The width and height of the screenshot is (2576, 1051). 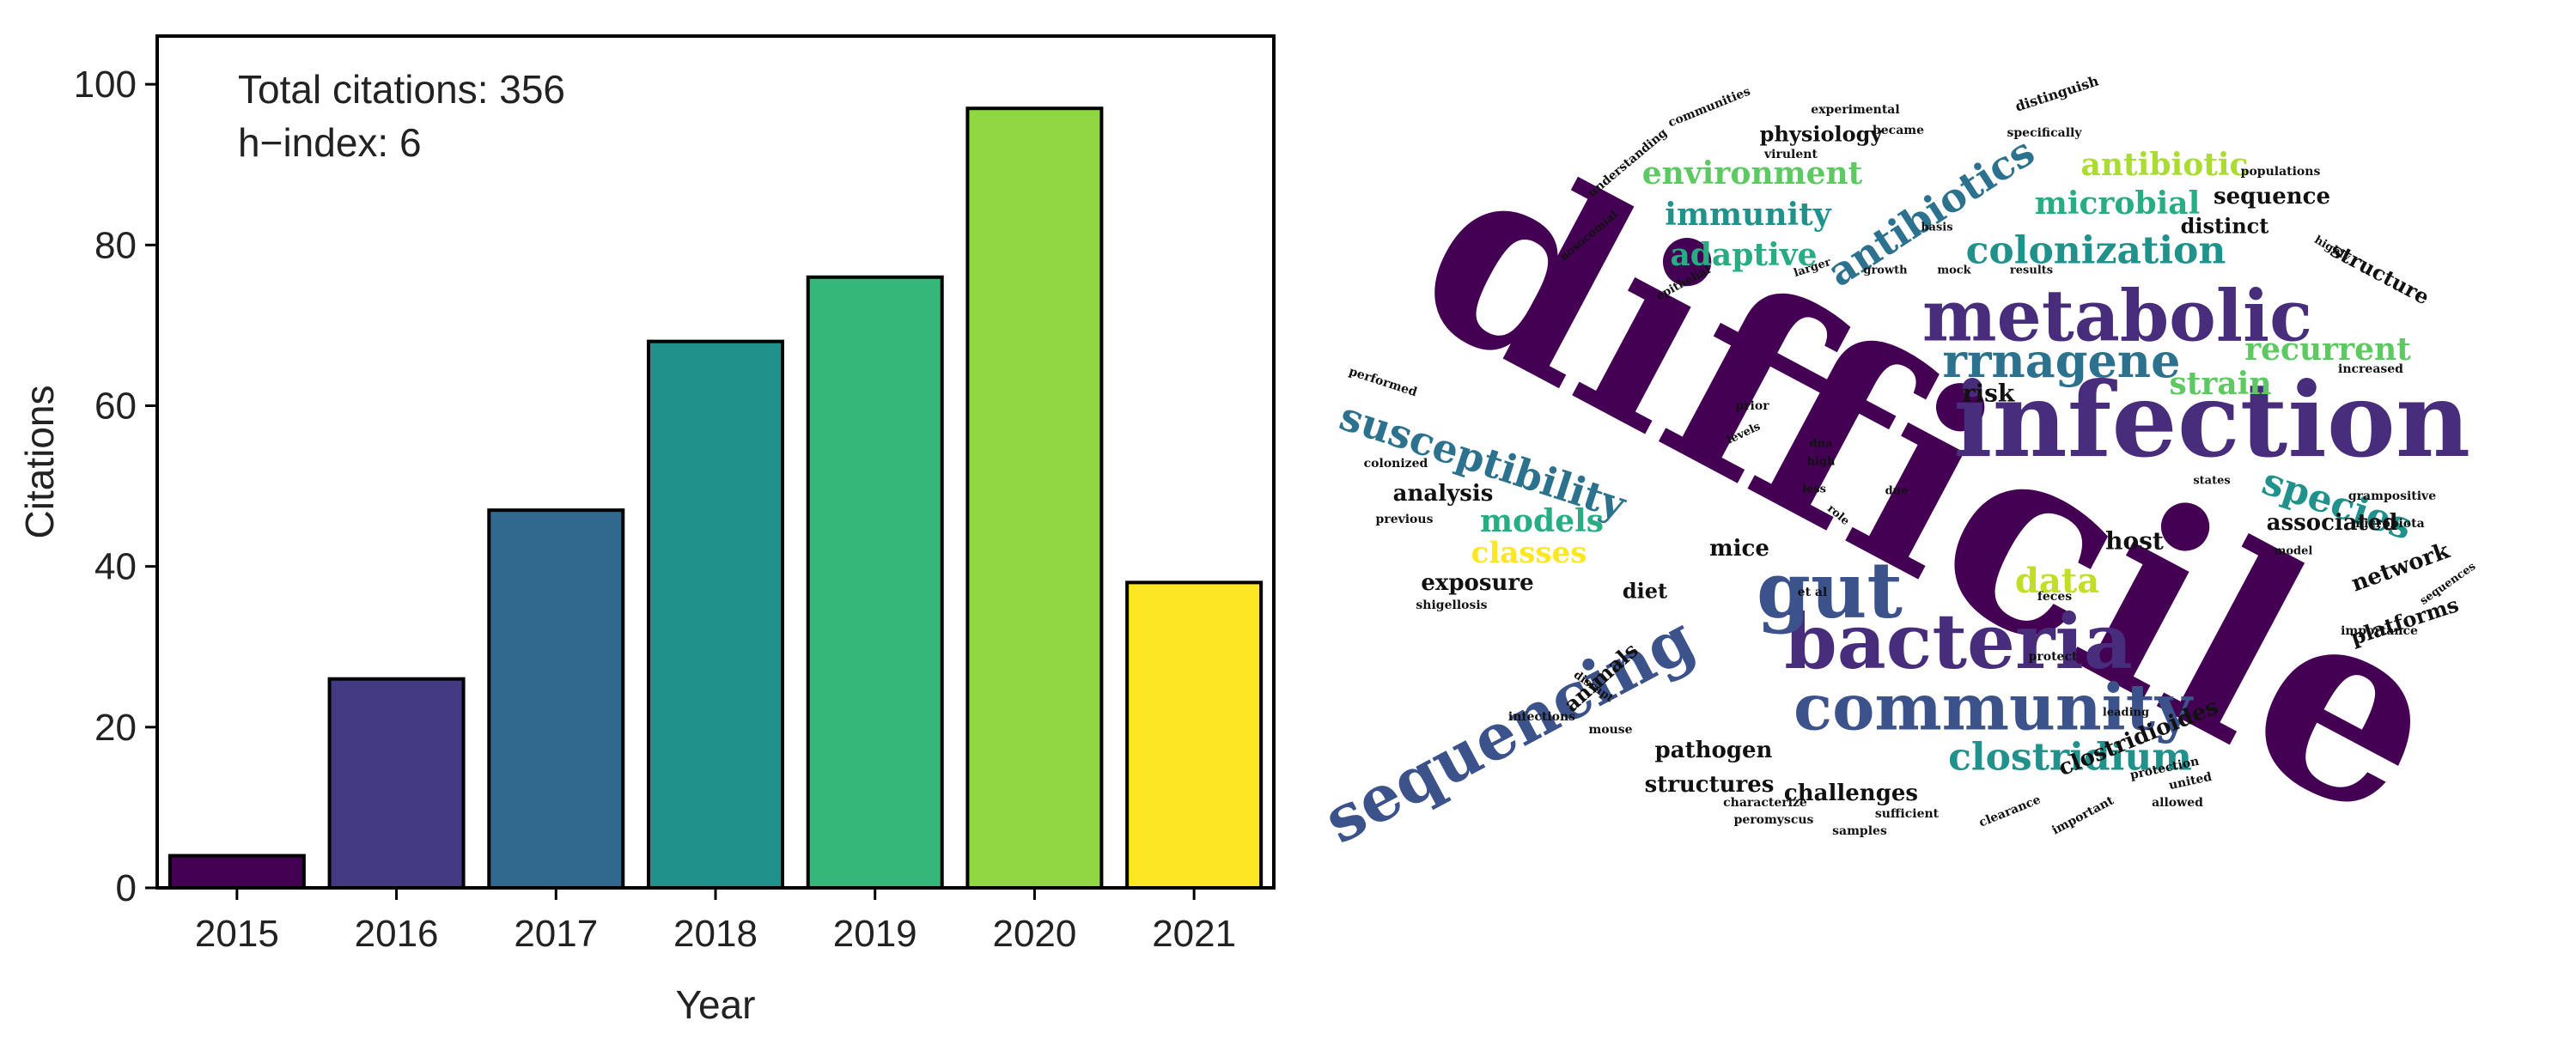 I want to click on word-states: states, so click(x=2211, y=481).